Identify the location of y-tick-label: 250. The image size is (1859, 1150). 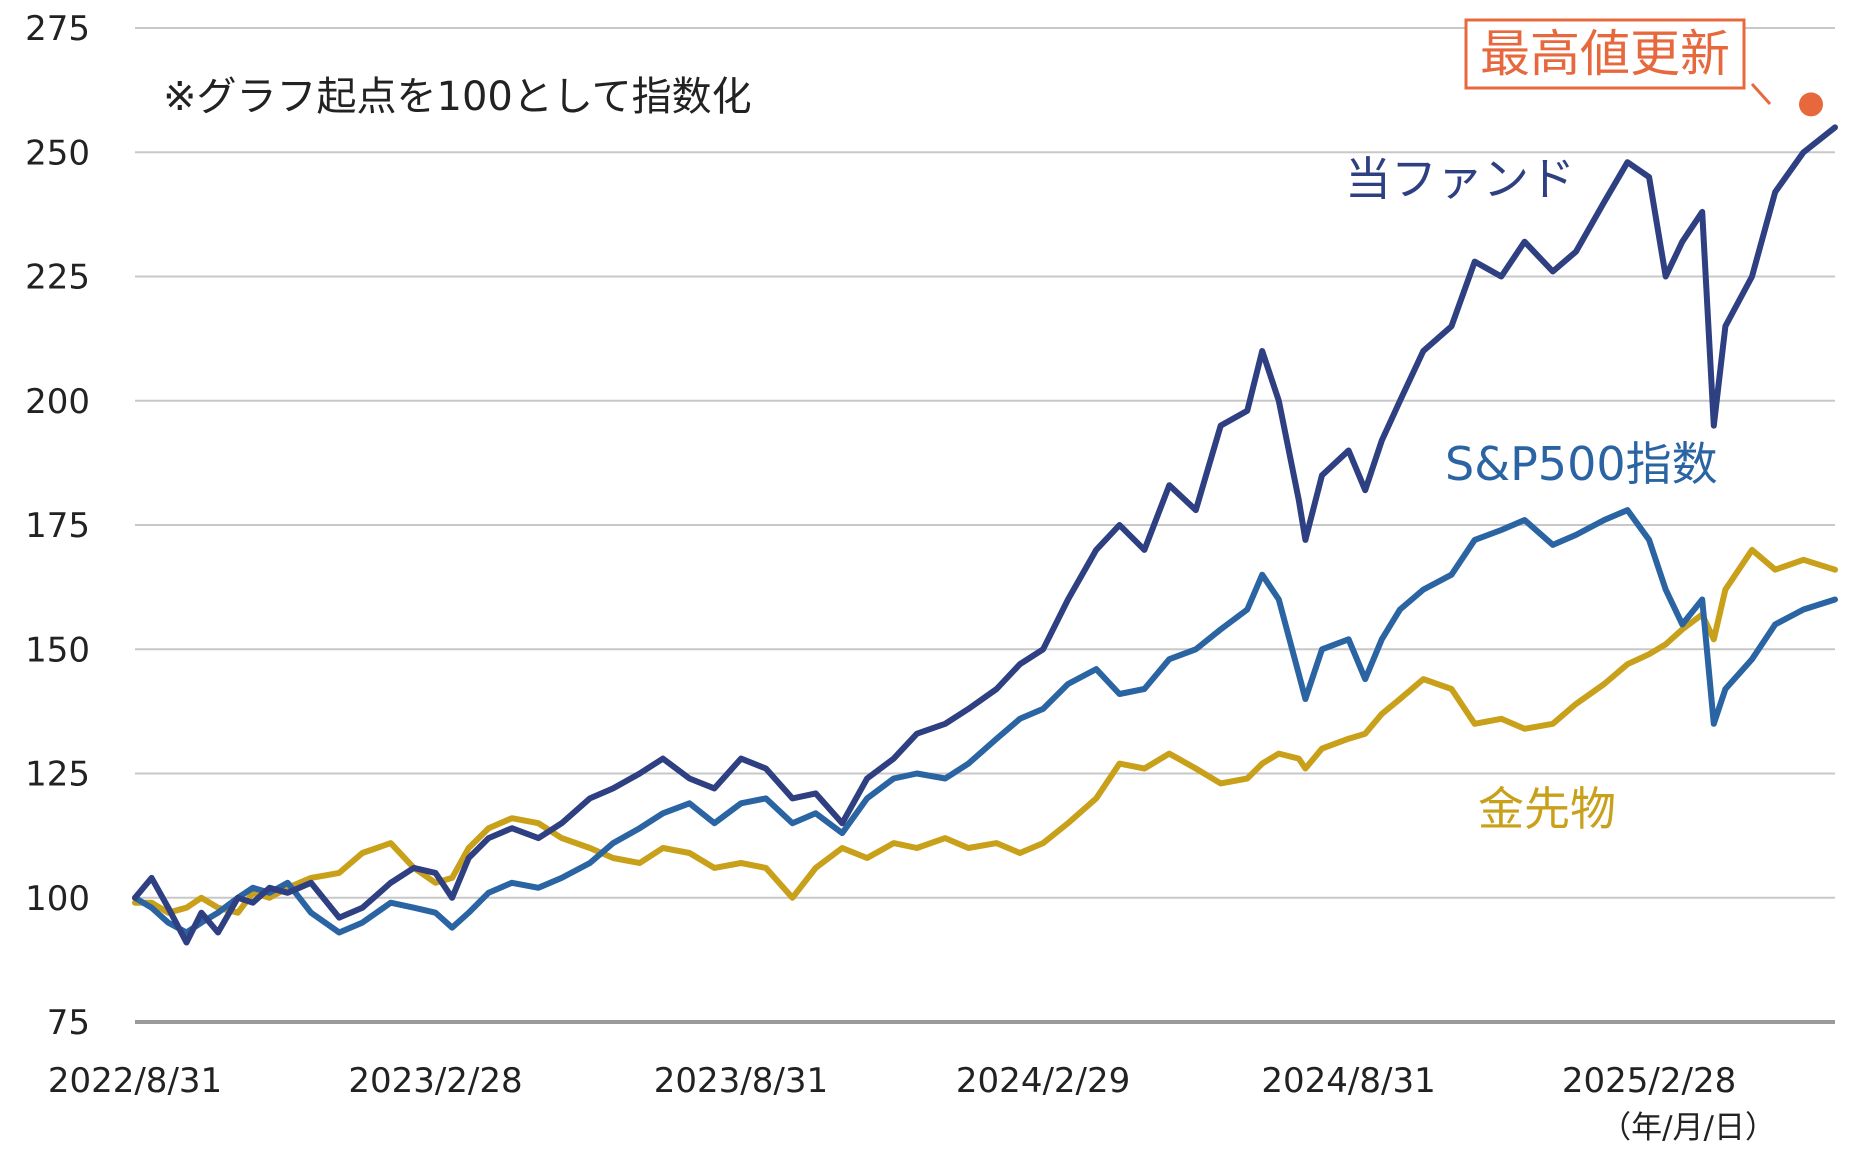
(57, 153).